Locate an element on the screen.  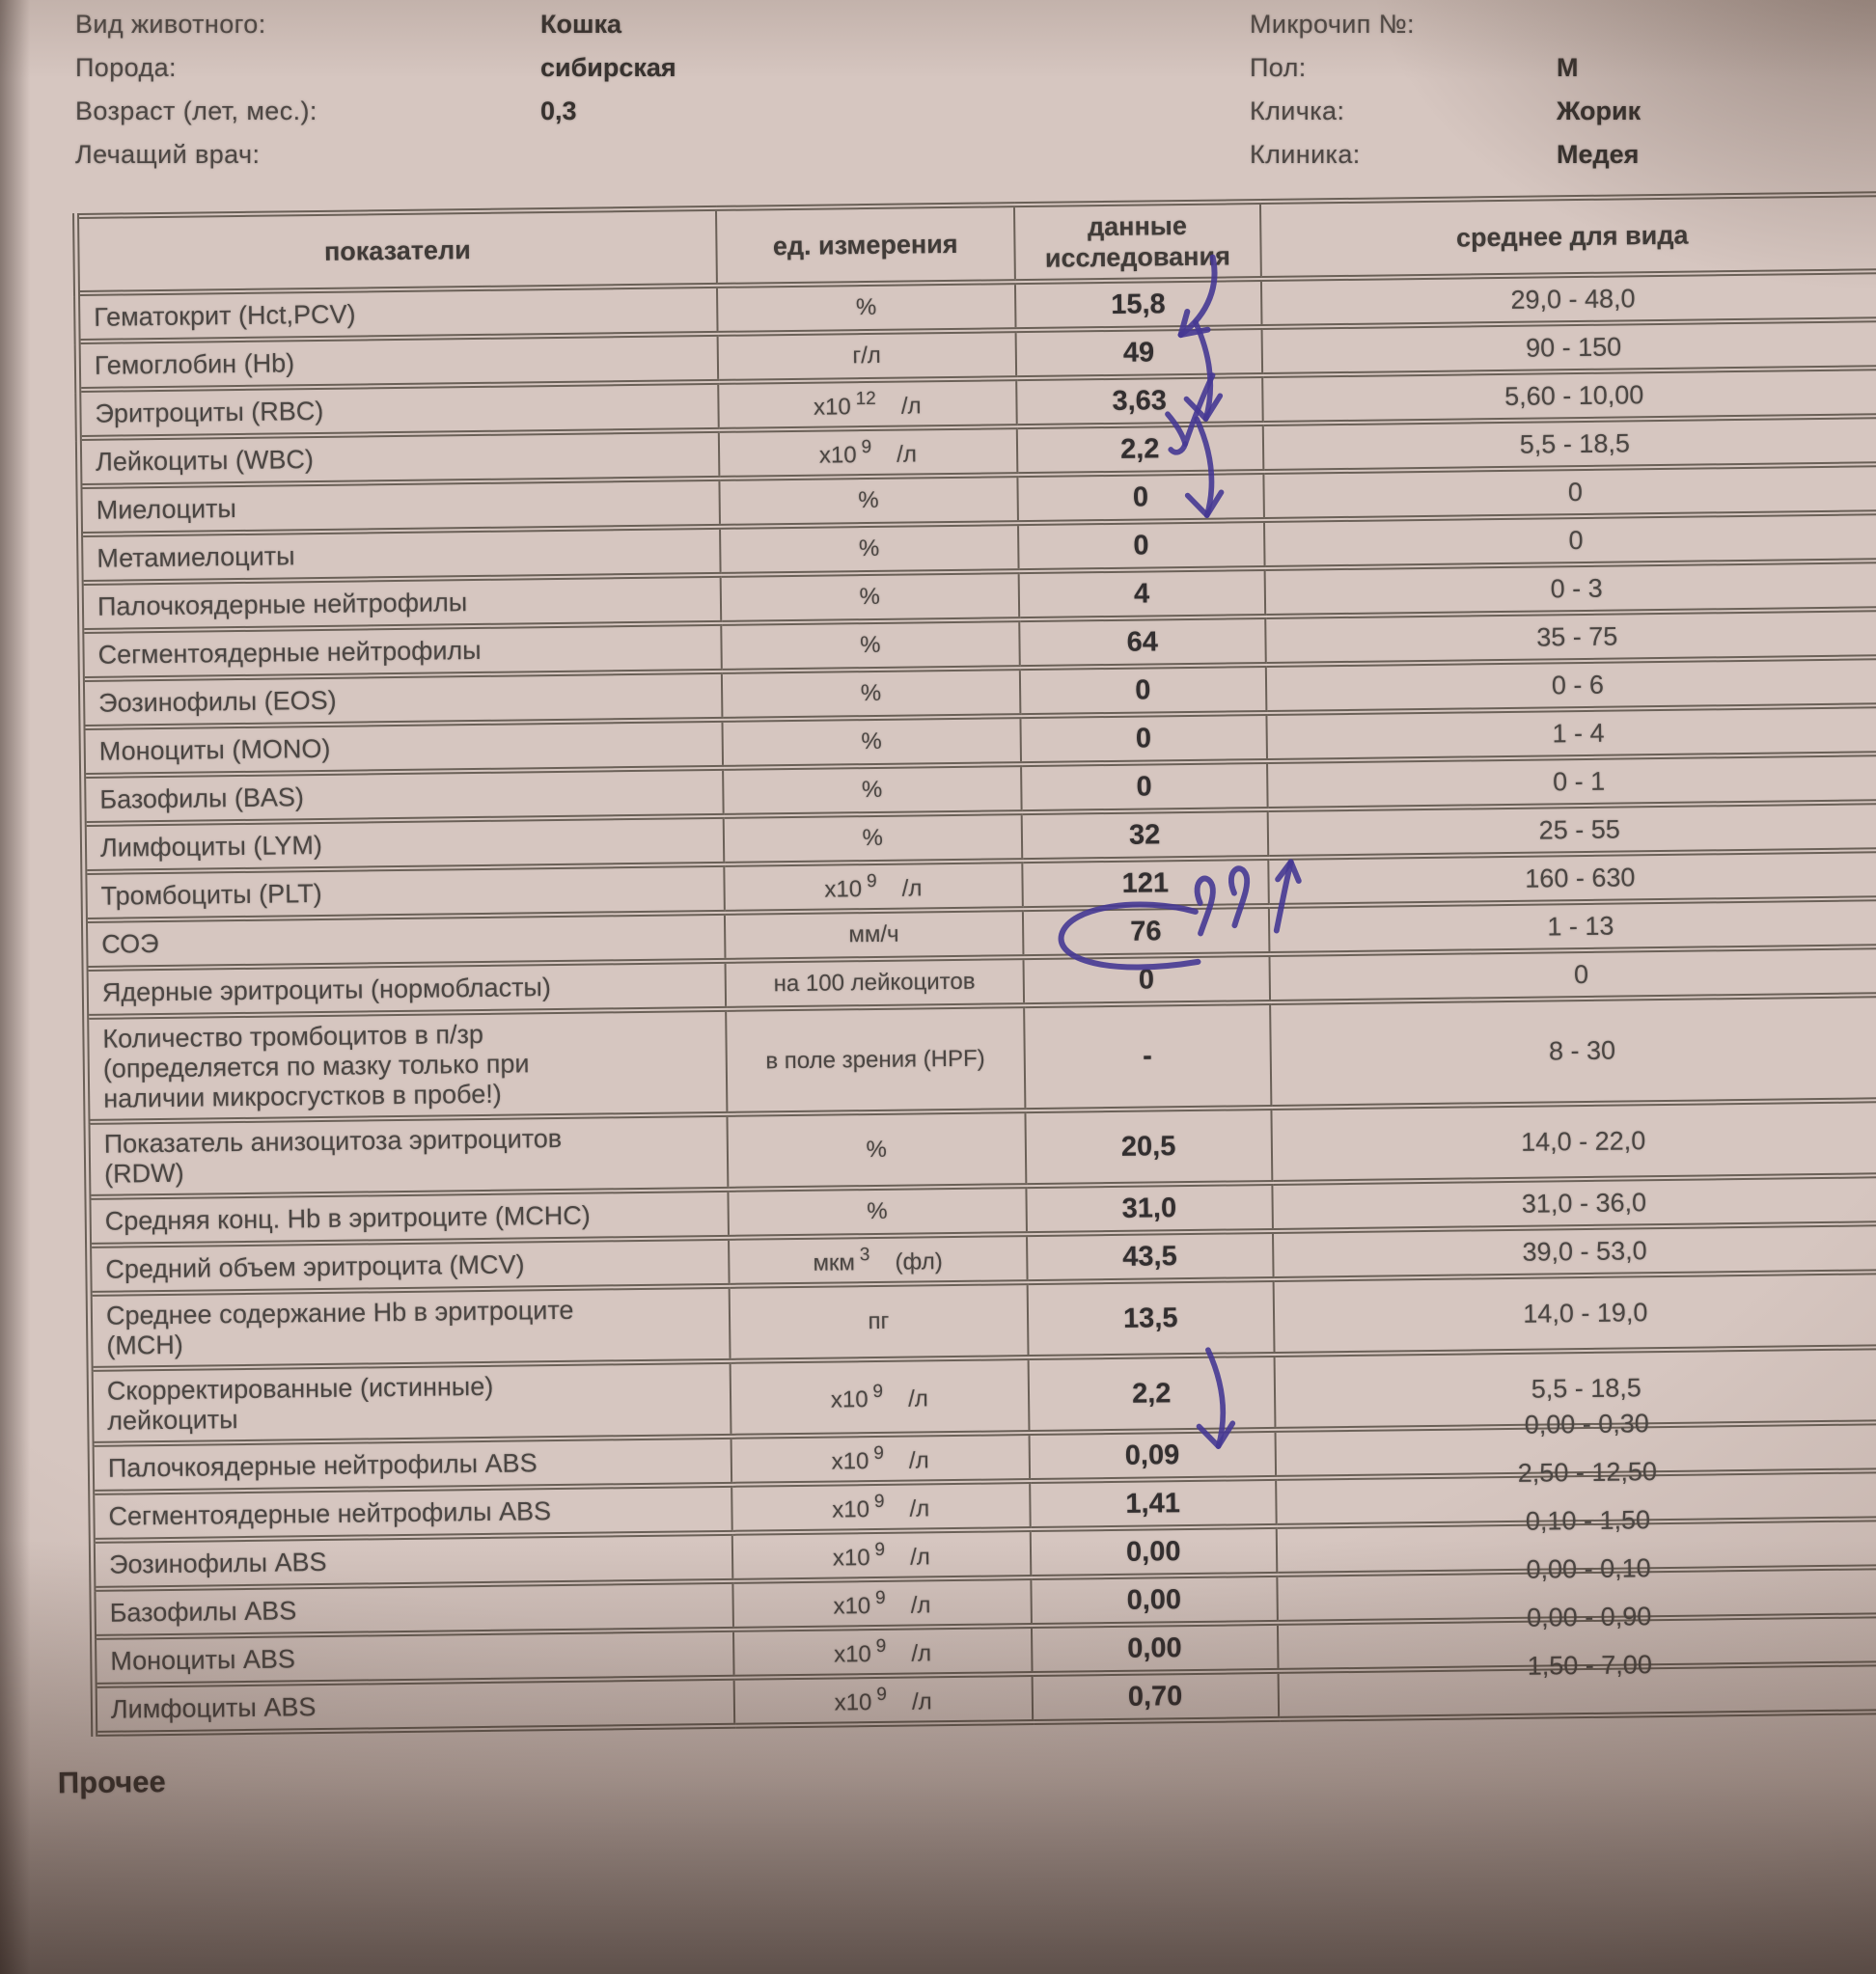
indicator-name: Гематокрит (Hct,PCV) is located at coordinates (225, 315).